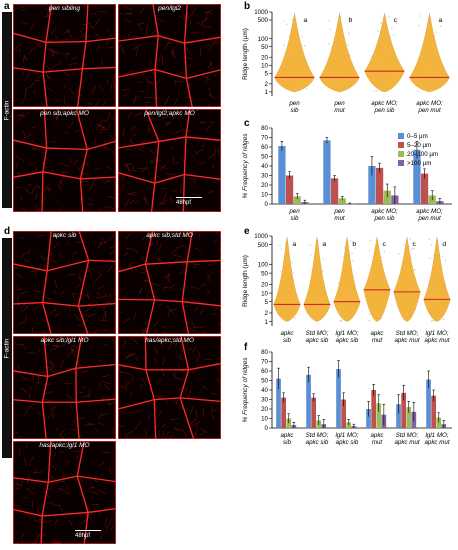  What do you see at coordinates (64, 8) in the screenshot?
I see `micrograph-caption: pen sibling` at bounding box center [64, 8].